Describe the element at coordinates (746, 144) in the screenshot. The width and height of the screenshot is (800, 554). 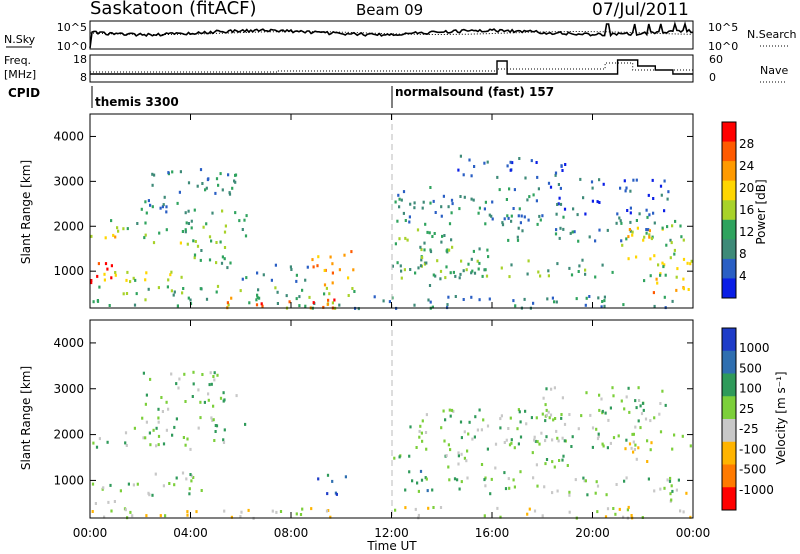
I see `colorbar-tick-label: 28` at that location.